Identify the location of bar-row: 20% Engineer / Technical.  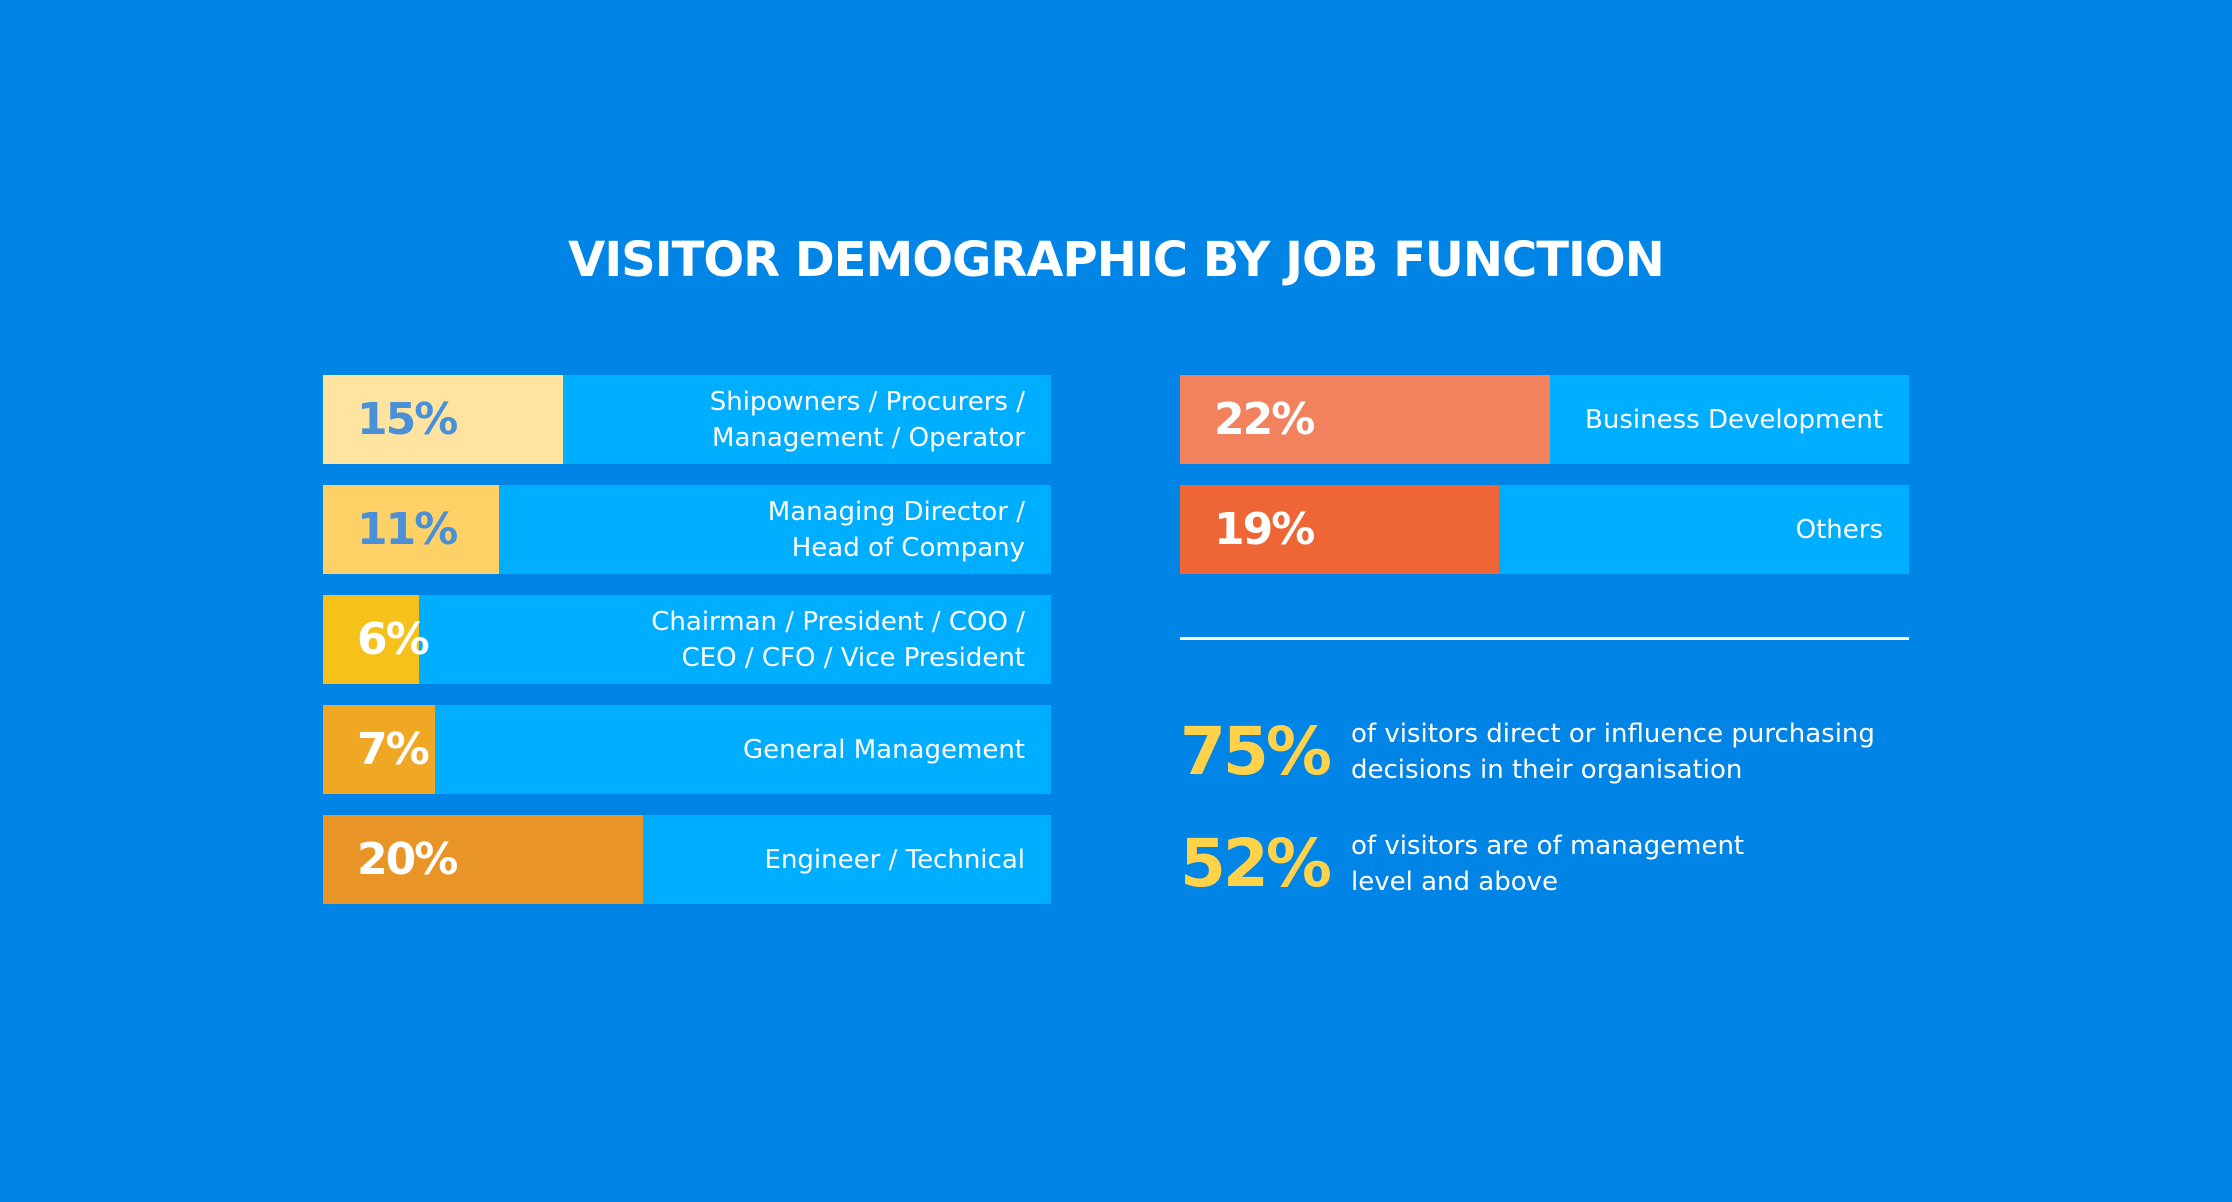
(687, 859).